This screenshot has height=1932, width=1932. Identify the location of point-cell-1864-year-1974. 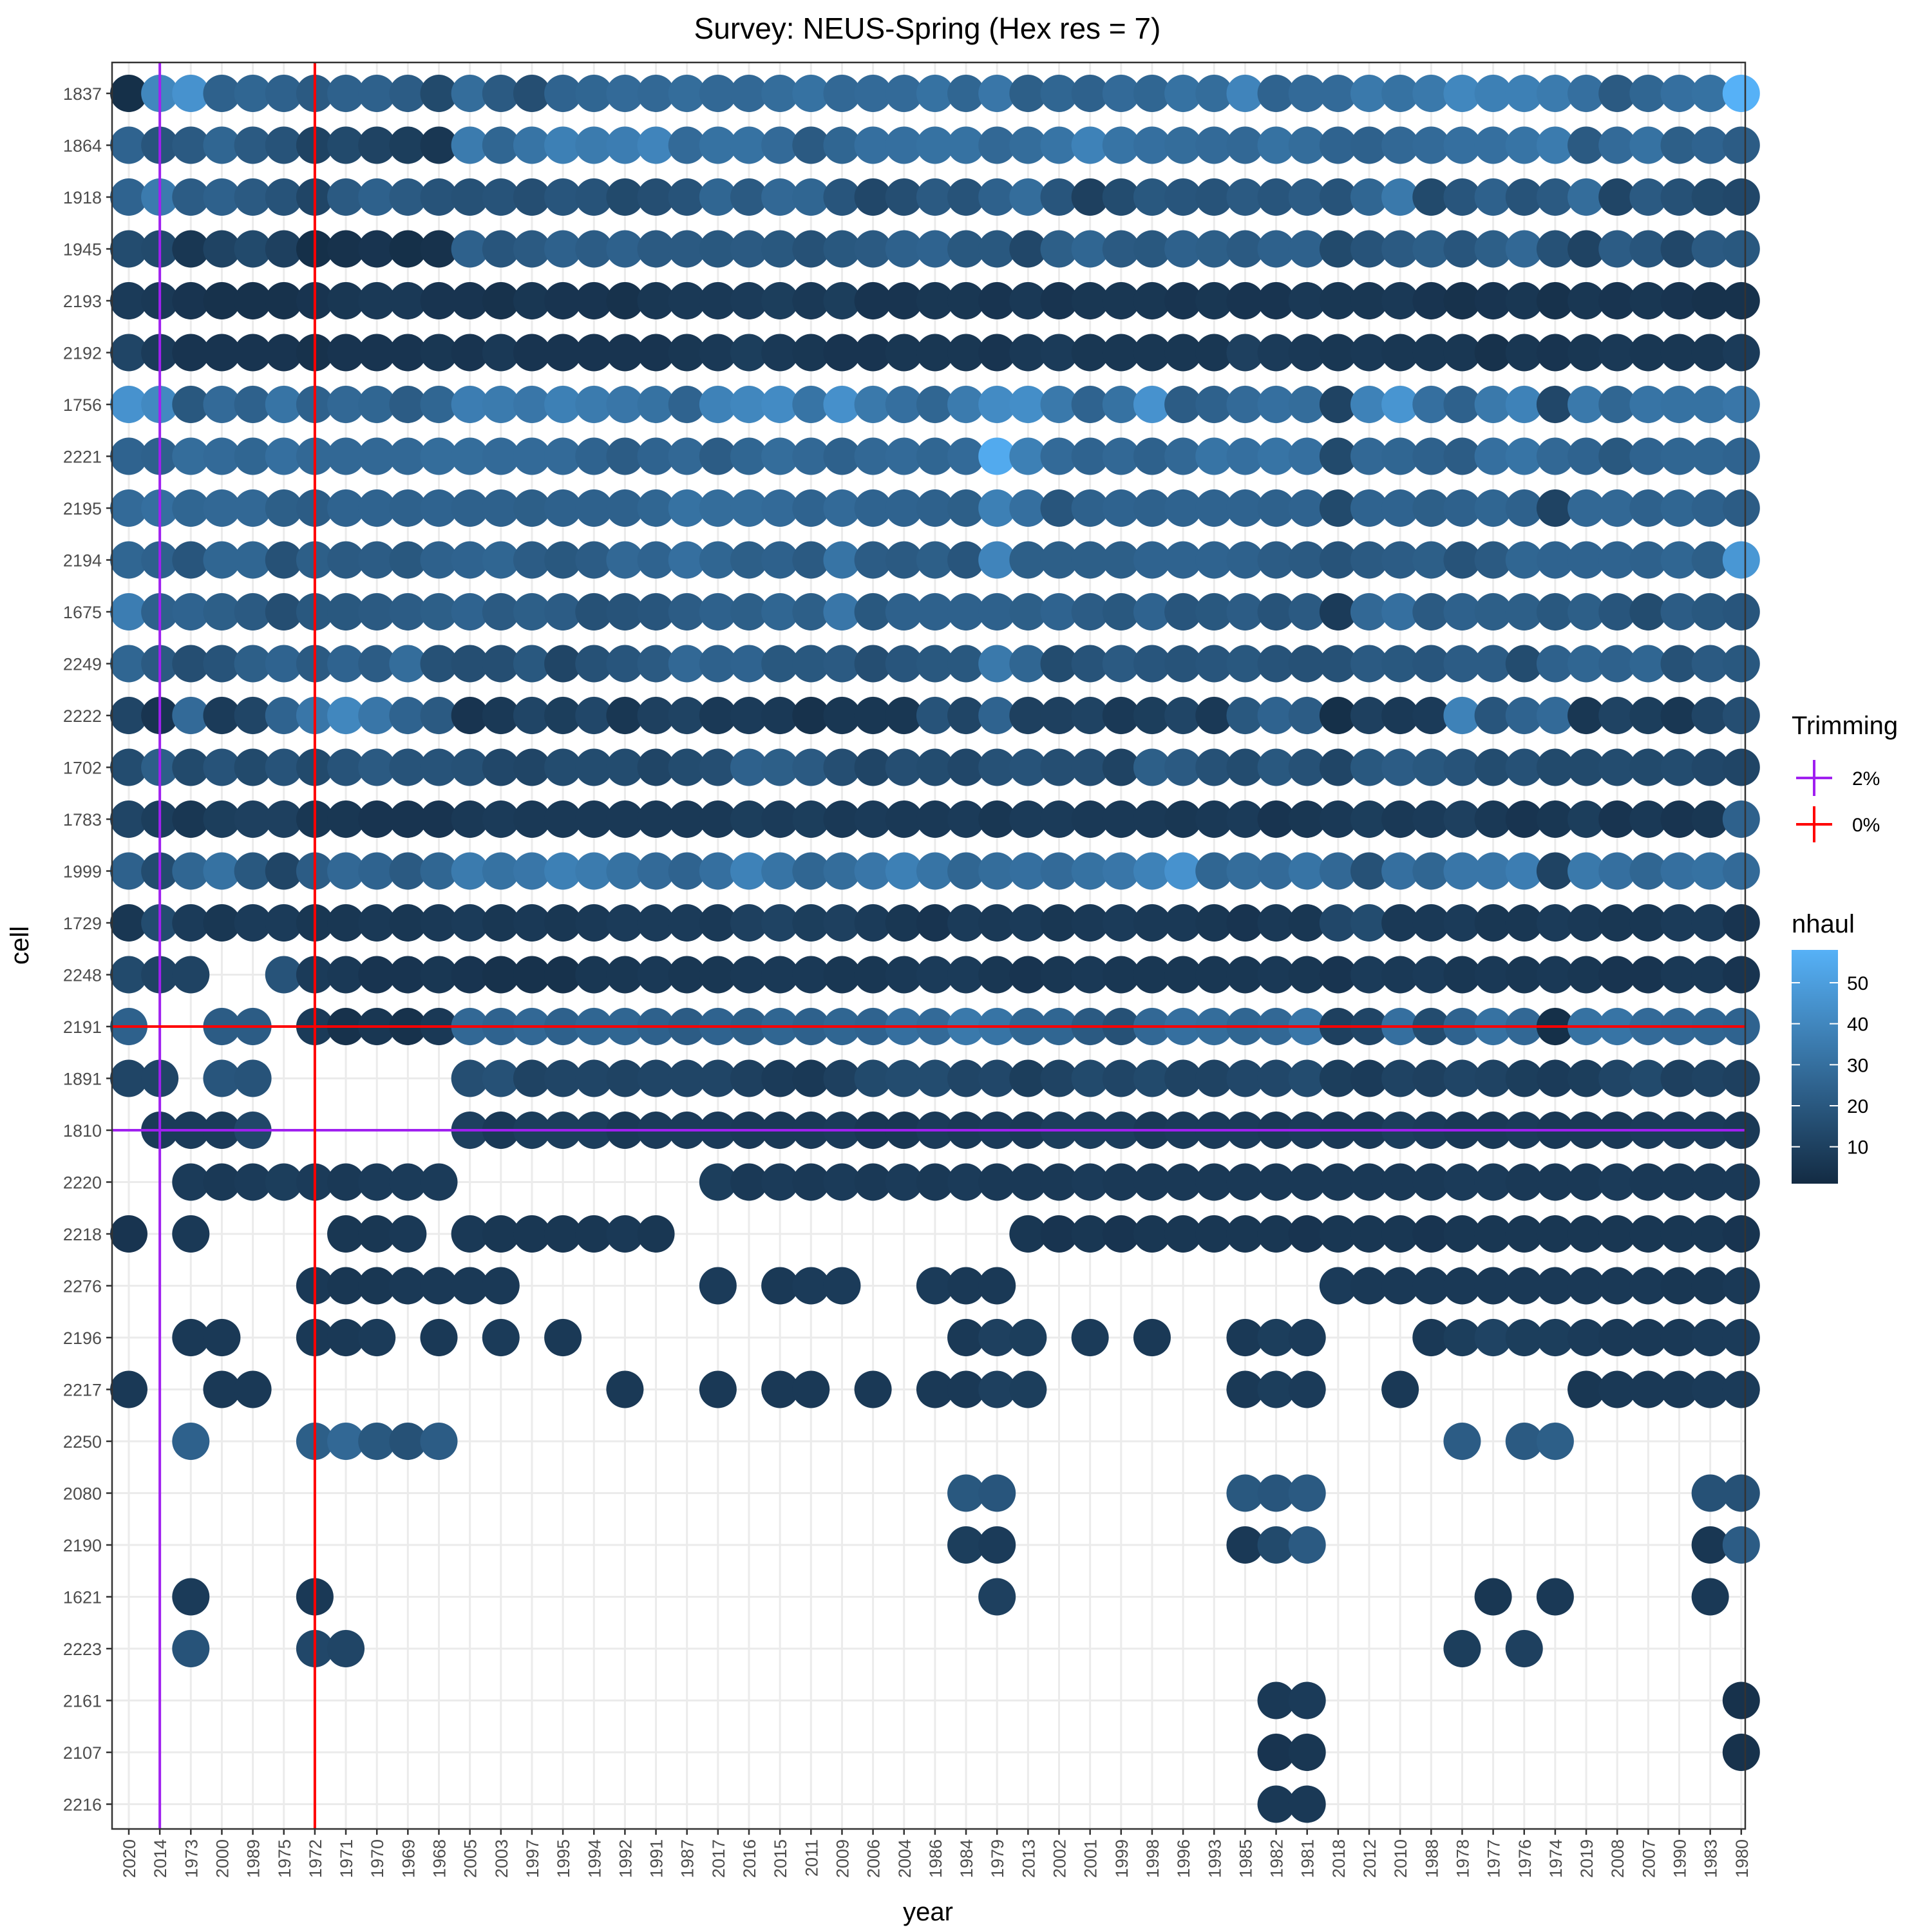
(1555, 145).